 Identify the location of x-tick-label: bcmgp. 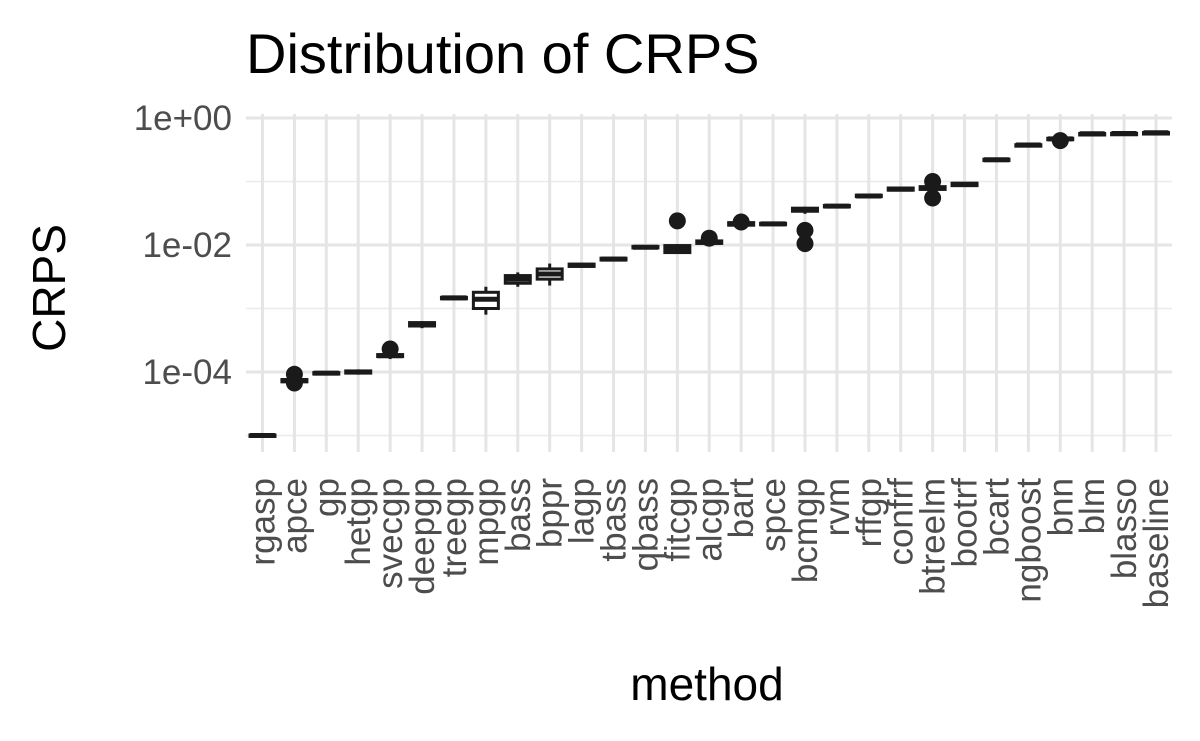
(805, 530).